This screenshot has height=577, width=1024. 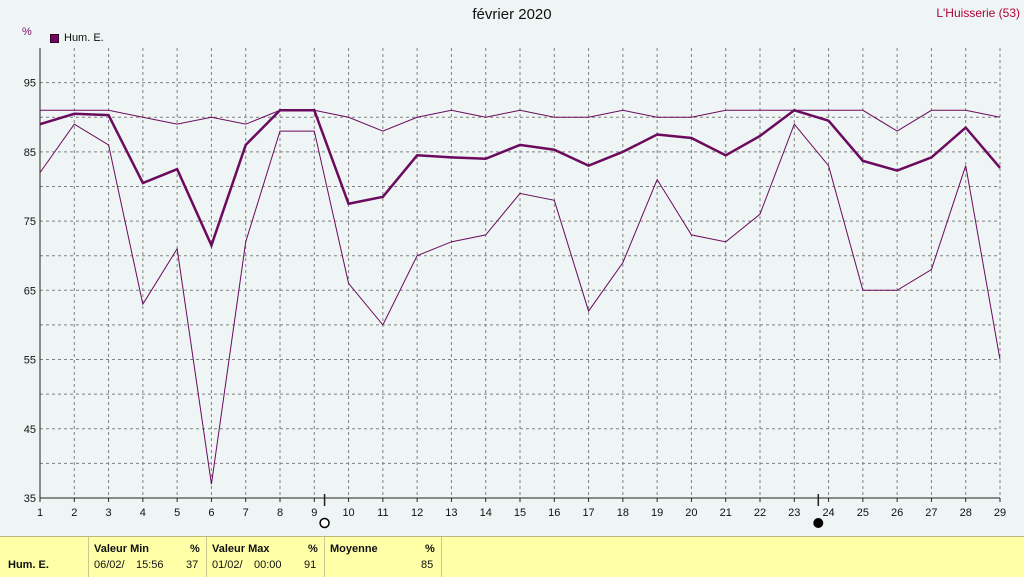 What do you see at coordinates (382, 513) in the screenshot?
I see `x-tick-label: 11` at bounding box center [382, 513].